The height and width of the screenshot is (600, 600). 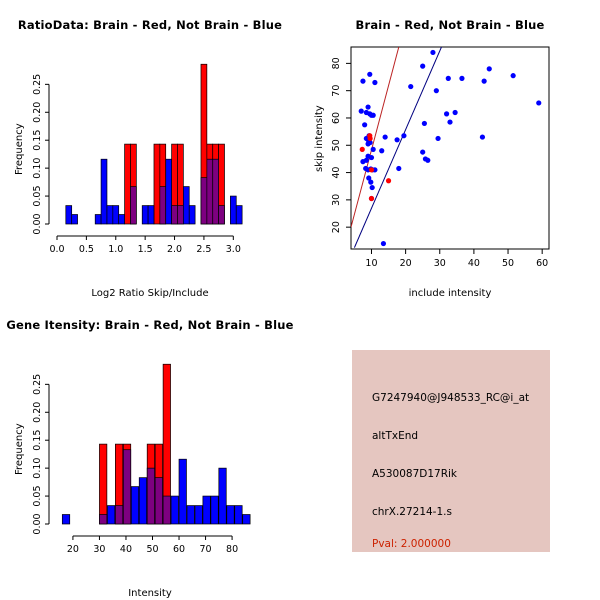 What do you see at coordinates (233, 249) in the screenshot?
I see `x-tick-label: 3.0` at bounding box center [233, 249].